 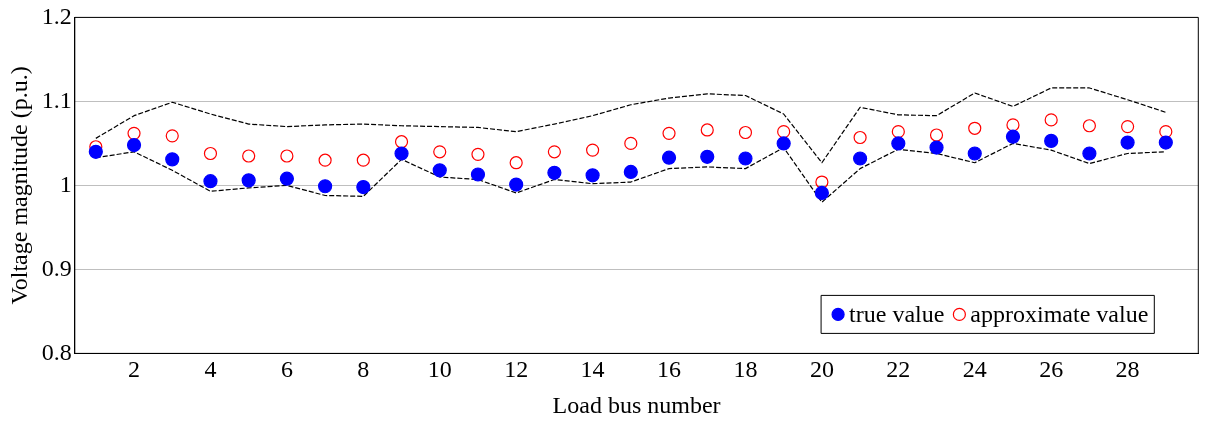 What do you see at coordinates (56, 15) in the screenshot?
I see `y-tick-label: 1.2` at bounding box center [56, 15].